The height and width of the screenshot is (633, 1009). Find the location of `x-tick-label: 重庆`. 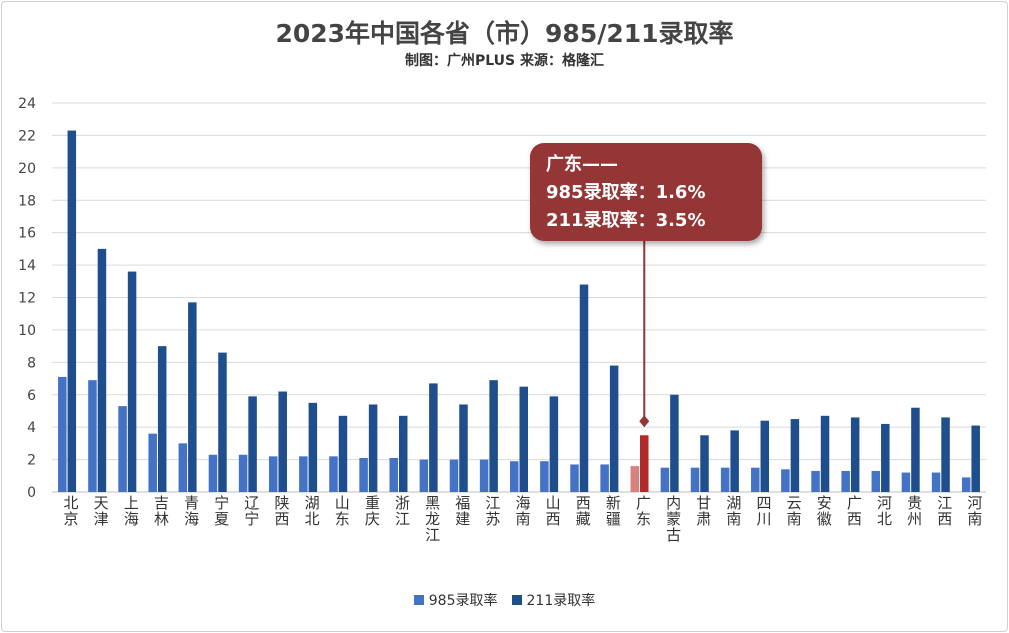

x-tick-label: 重庆 is located at coordinates (372, 511).